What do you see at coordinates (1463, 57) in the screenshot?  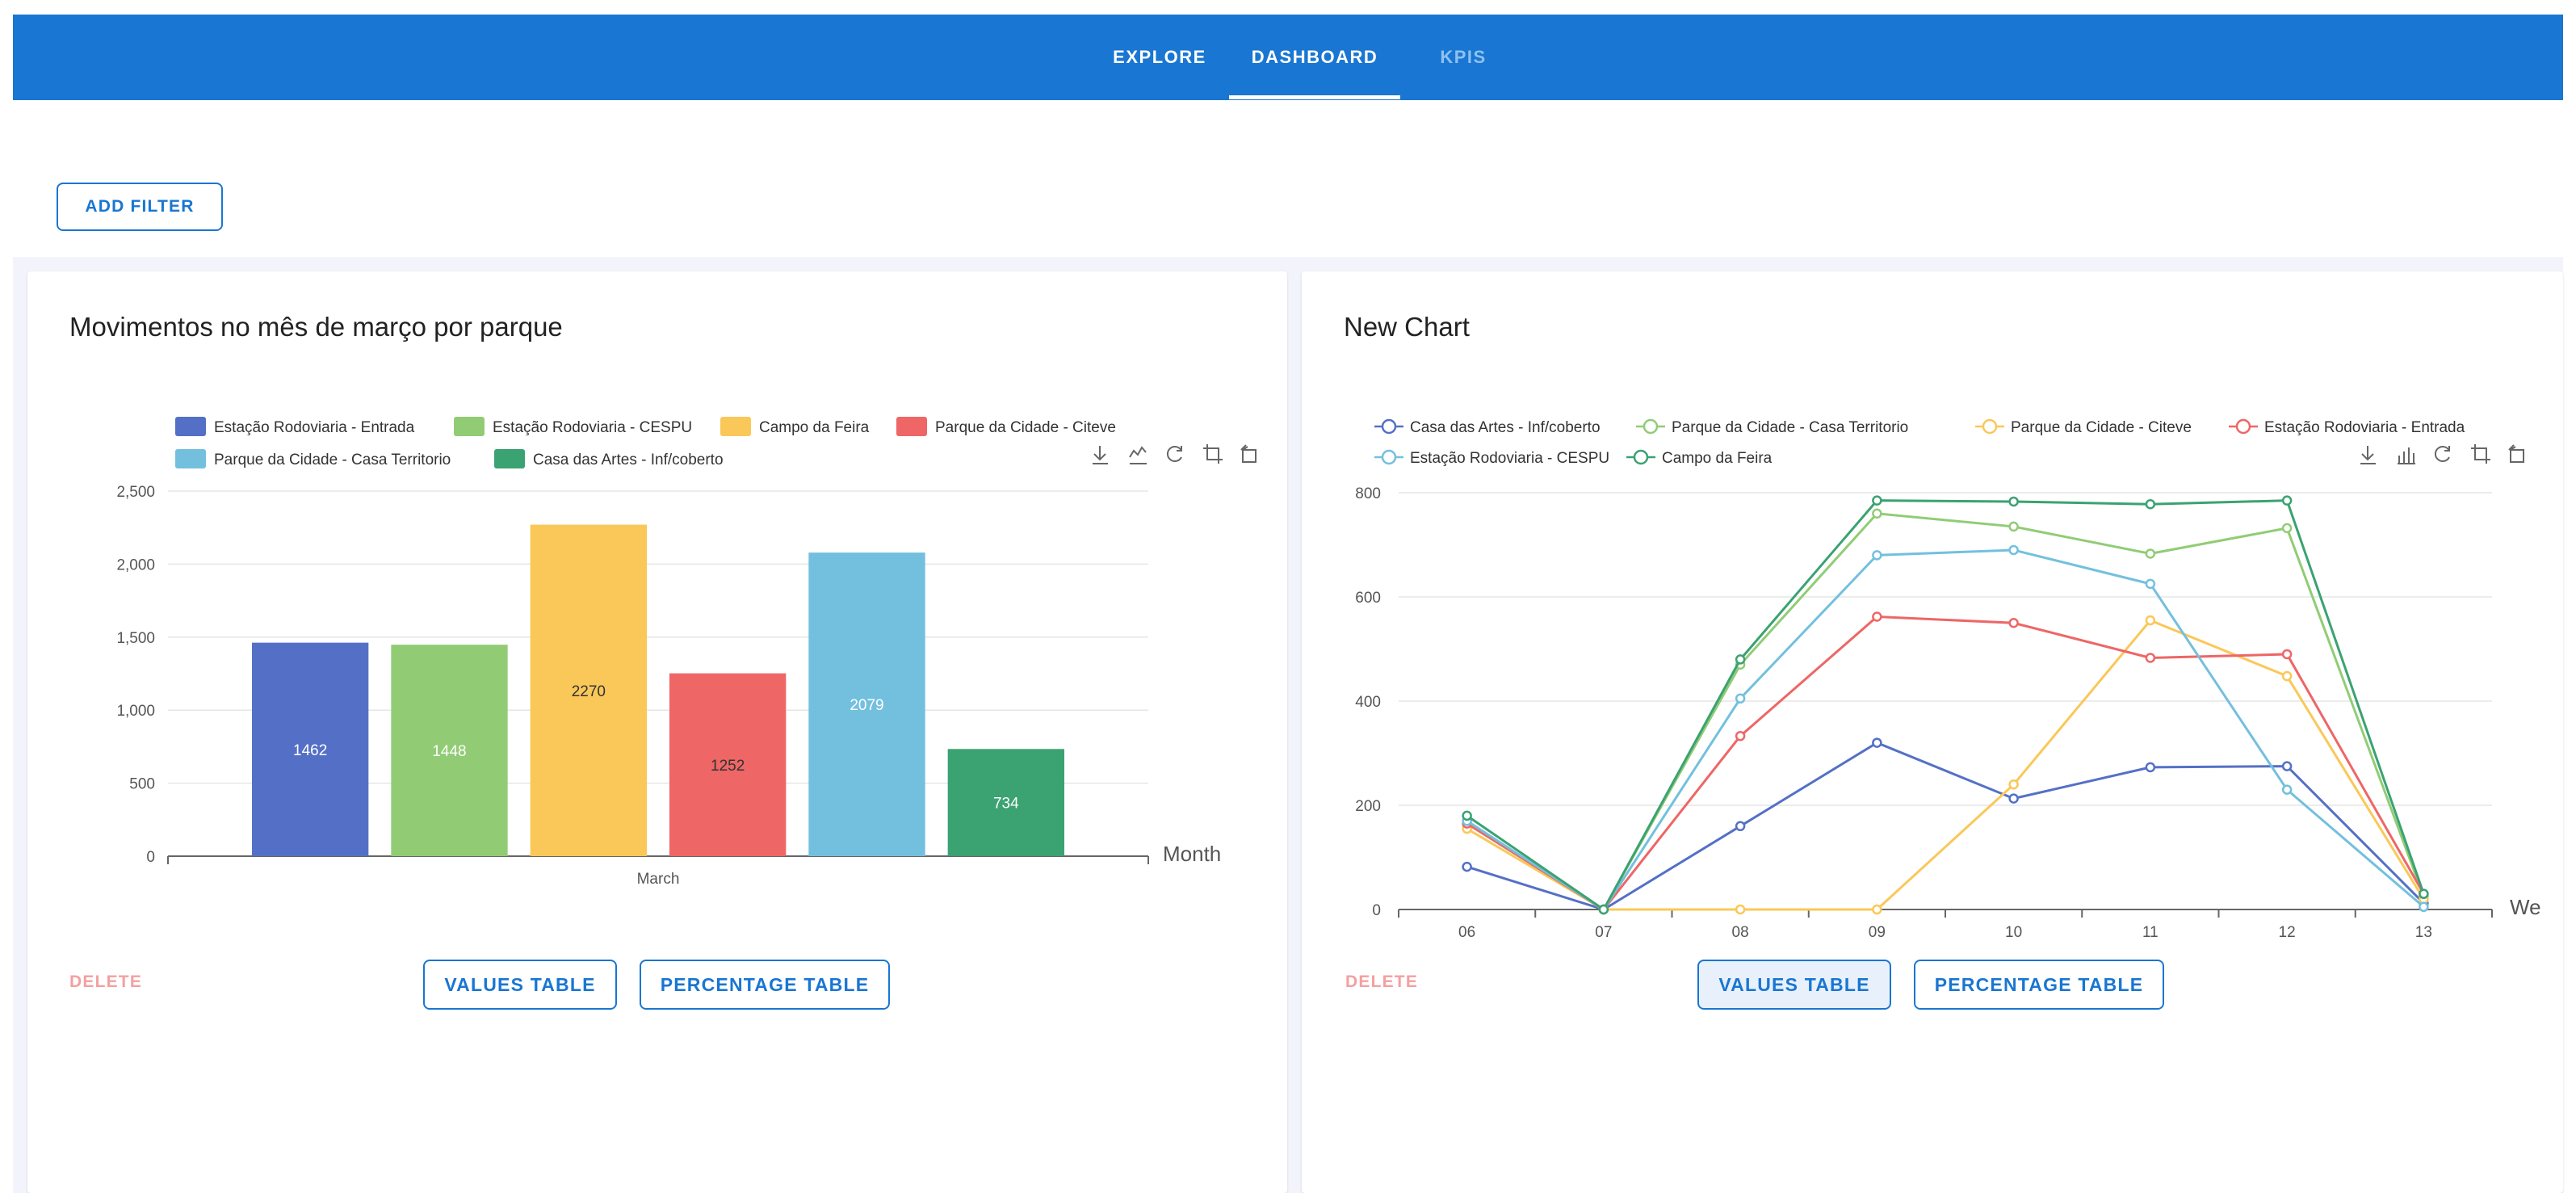 I see `tab-kpis: KPIS` at bounding box center [1463, 57].